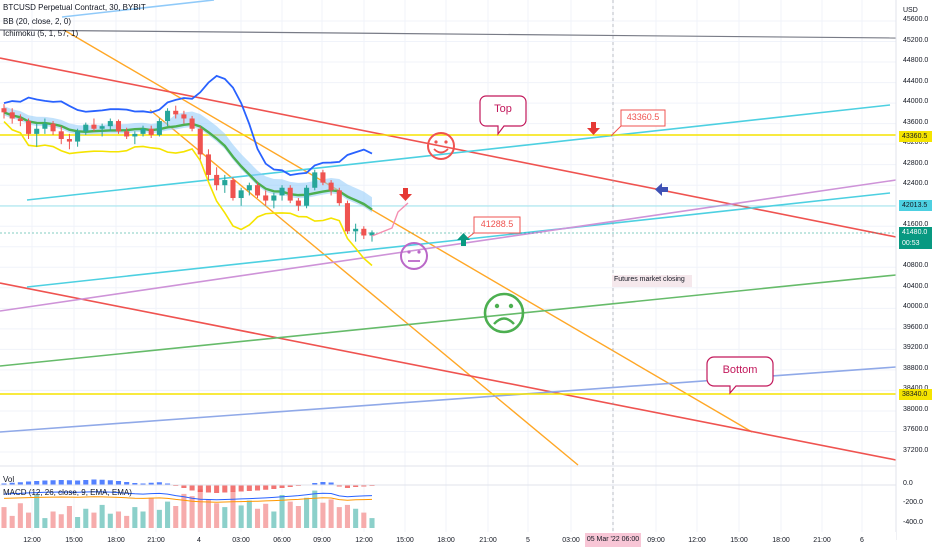 This screenshot has height=550, width=932. What do you see at coordinates (503, 115) in the screenshot?
I see `callout-top` at bounding box center [503, 115].